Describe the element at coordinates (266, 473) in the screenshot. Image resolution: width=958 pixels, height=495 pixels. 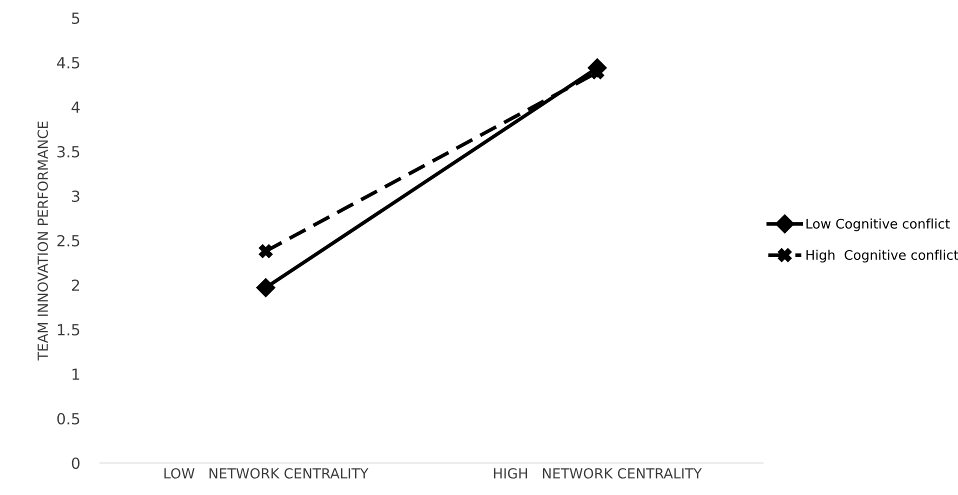
I see `x-tick-label: LOW NETWORK CENTRALITY` at that location.